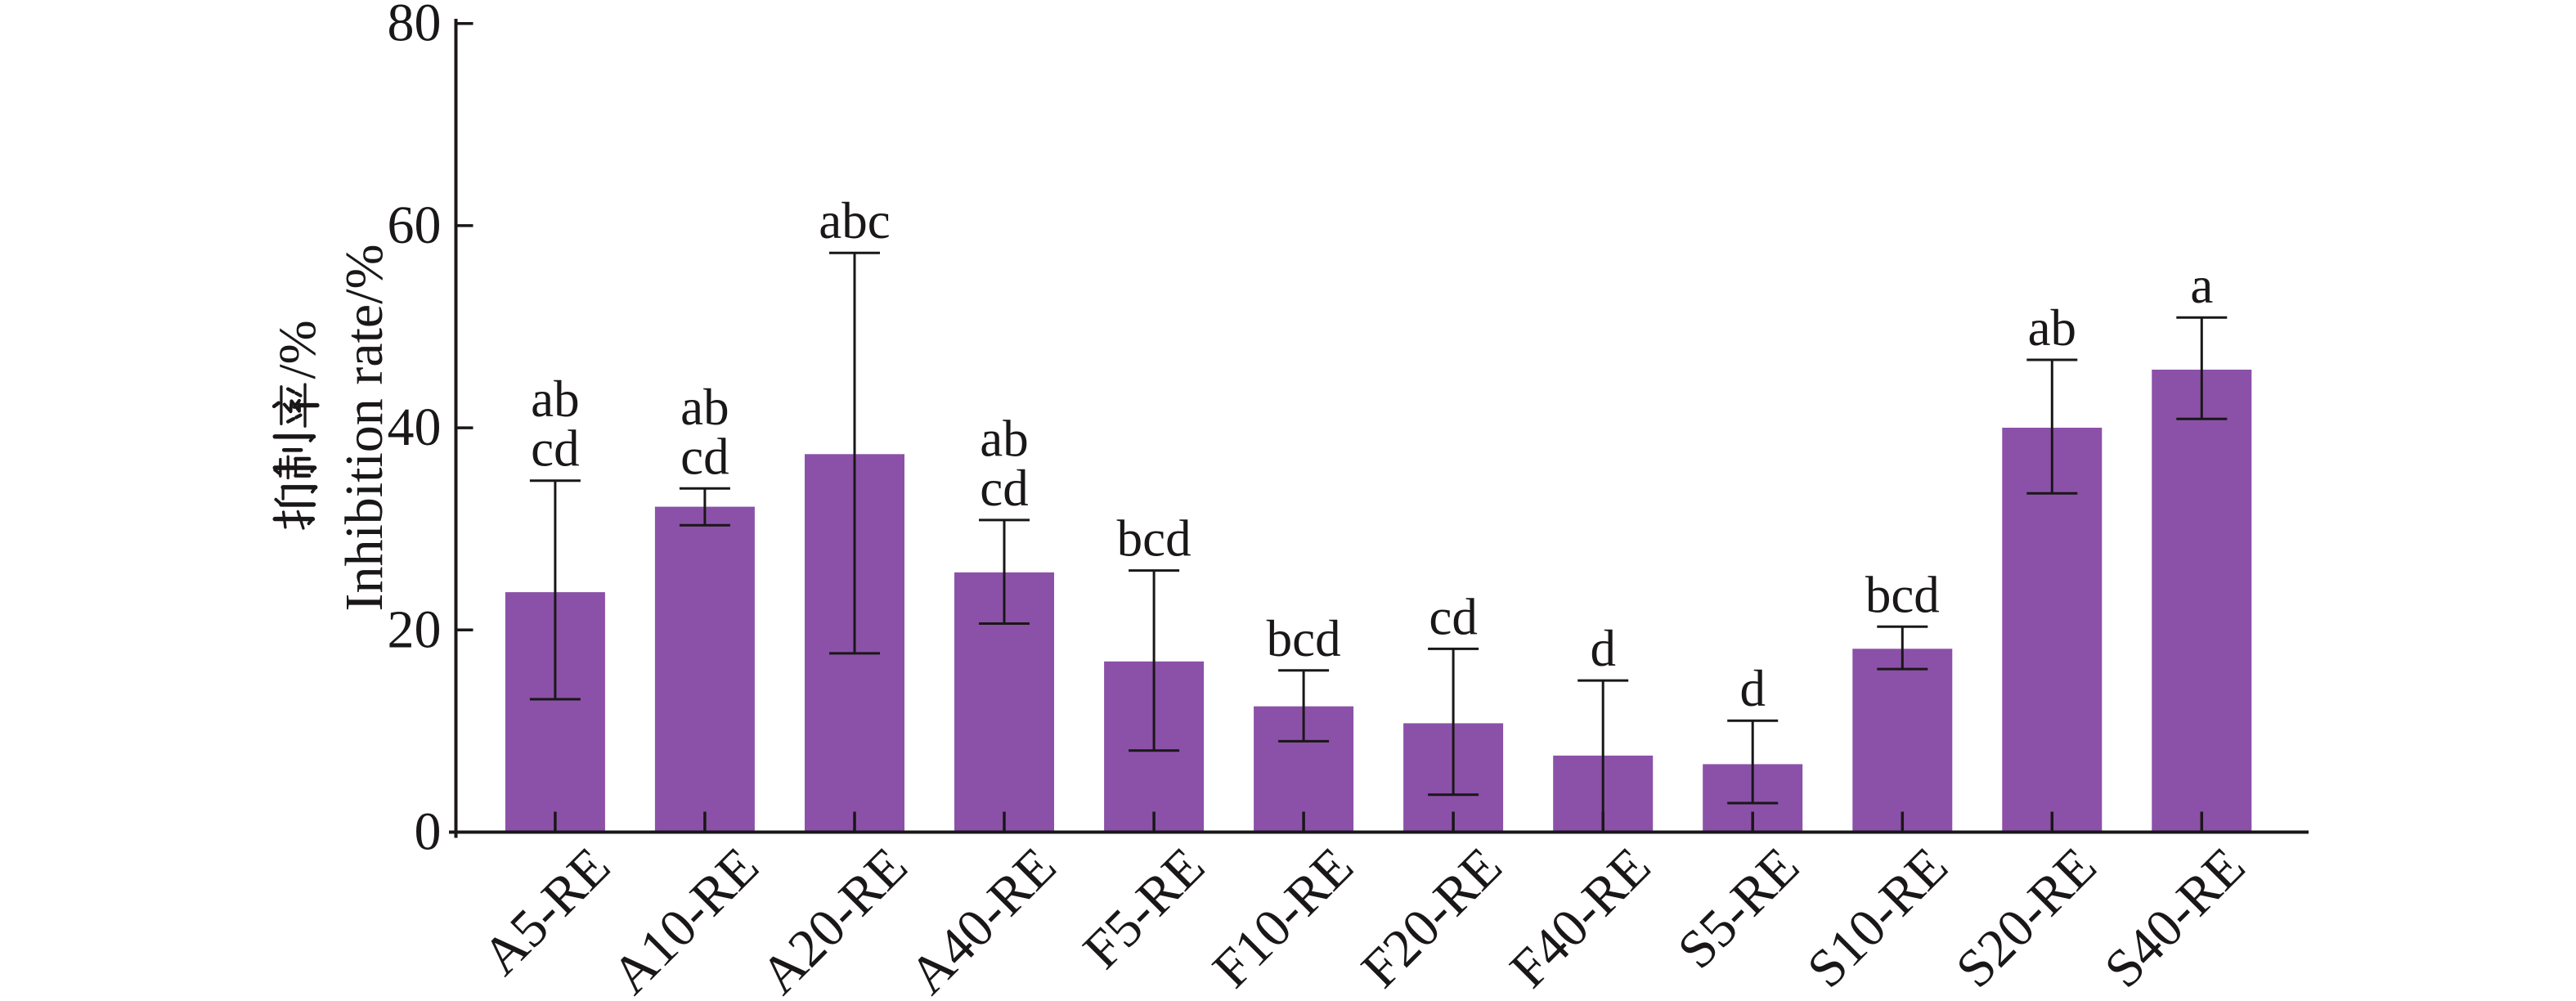 The width and height of the screenshot is (2576, 1001). I want to click on svg-text: a, so click(2201, 285).